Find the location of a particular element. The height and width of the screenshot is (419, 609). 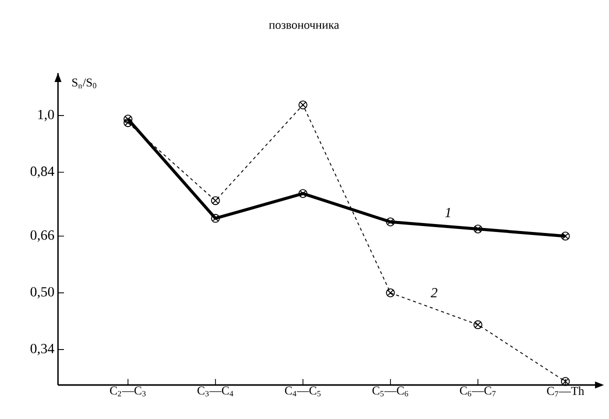

y-tick-label: 0,34 is located at coordinates (42, 350).